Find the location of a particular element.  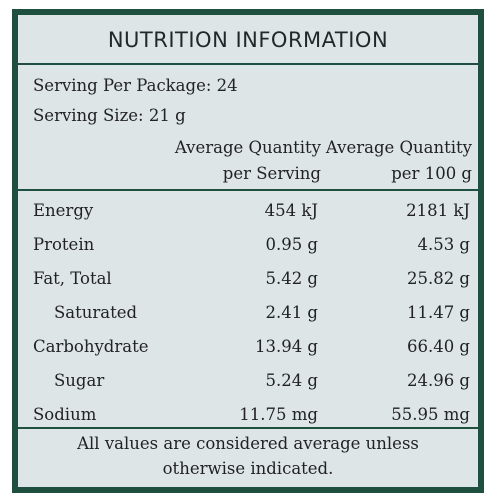

per-100g-value: 25.82 g is located at coordinates (438, 278).